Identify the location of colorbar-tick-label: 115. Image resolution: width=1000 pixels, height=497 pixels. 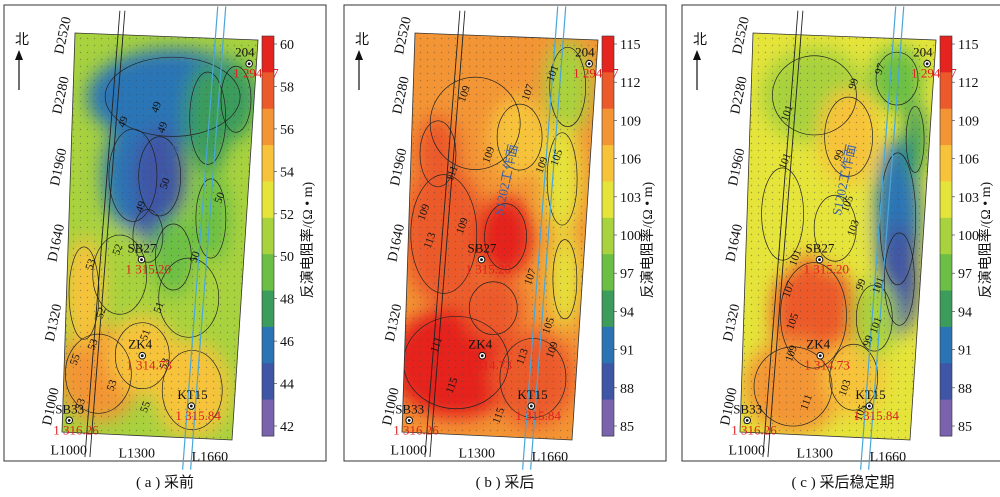
(630, 45).